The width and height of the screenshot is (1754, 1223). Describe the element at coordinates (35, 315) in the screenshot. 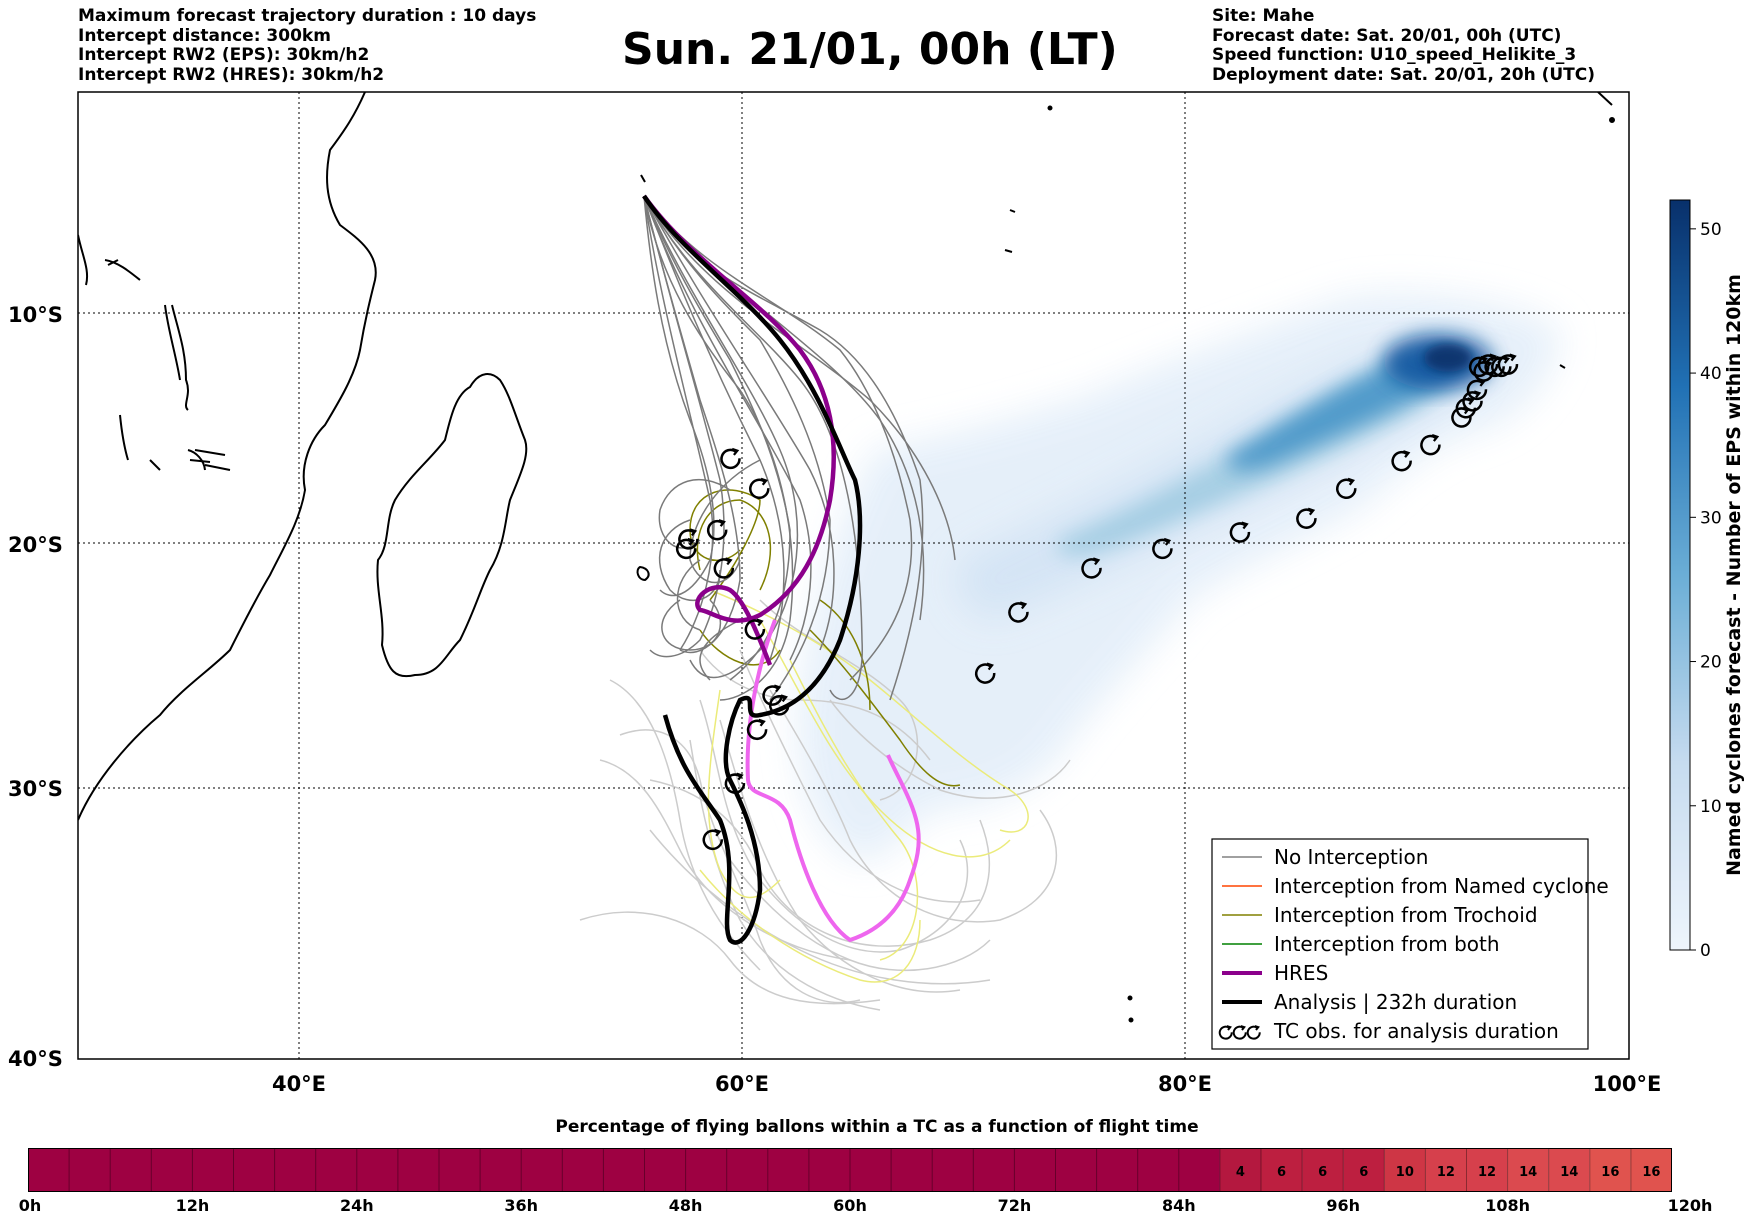

I see `lat-label: 10°S` at that location.